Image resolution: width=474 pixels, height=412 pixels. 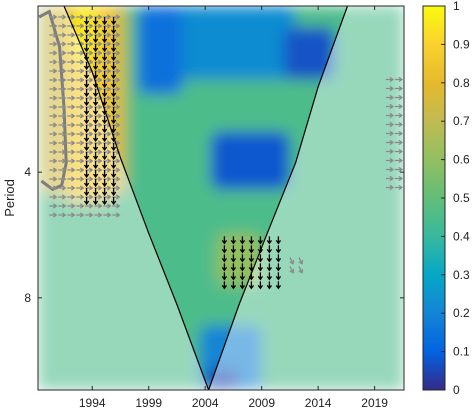 What do you see at coordinates (461, 236) in the screenshot?
I see `colorbar-tick-label: 0.4` at bounding box center [461, 236].